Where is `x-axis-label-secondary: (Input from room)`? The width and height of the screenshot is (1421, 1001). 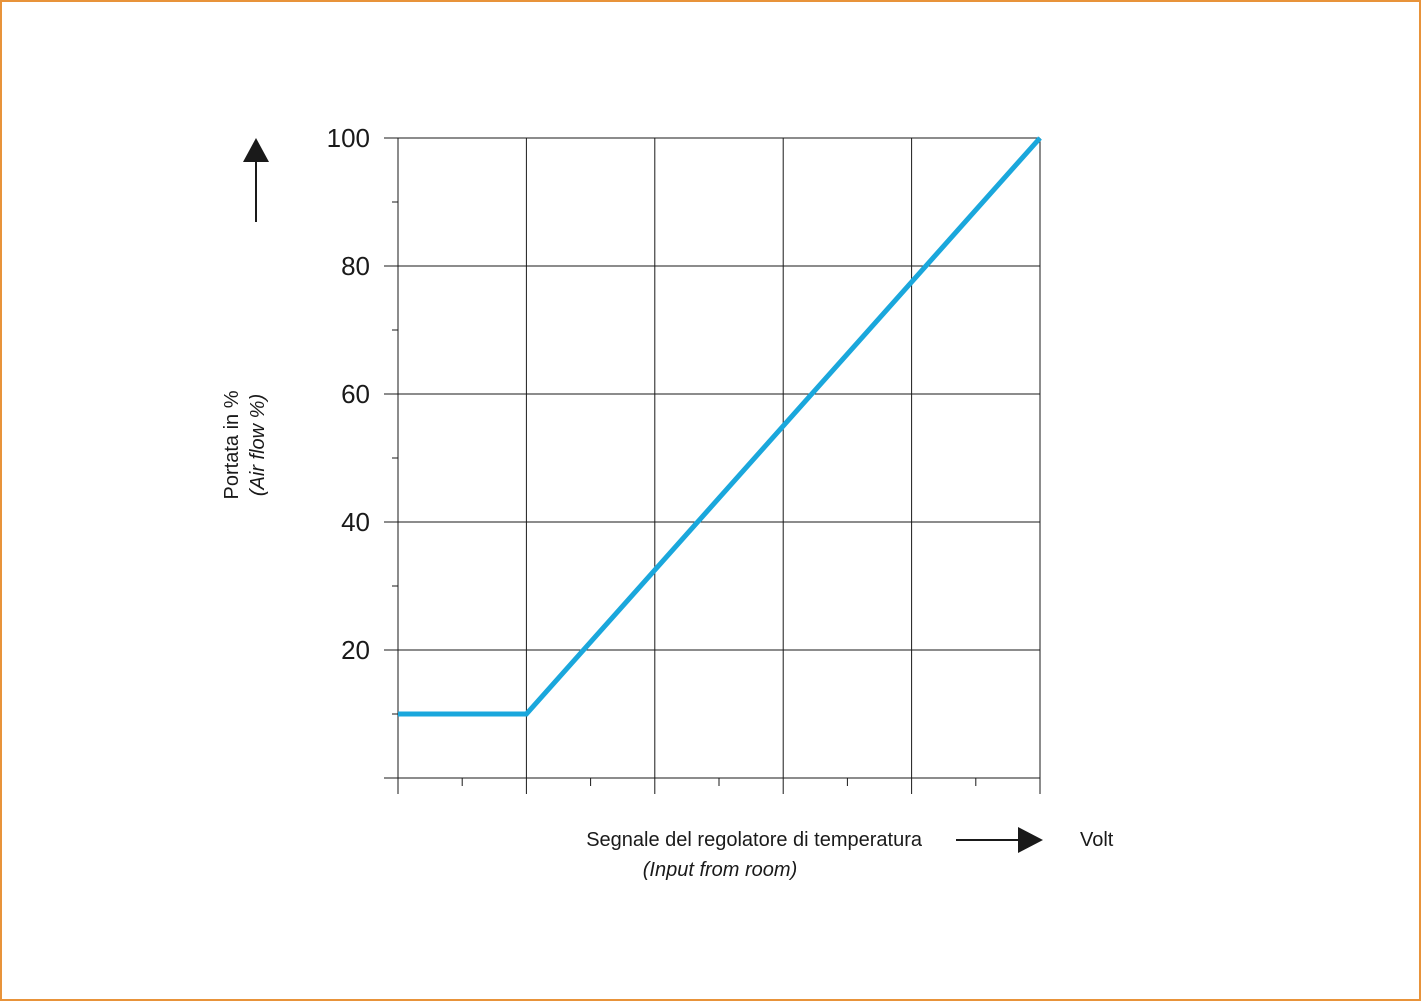 x-axis-label-secondary: (Input from room) is located at coordinates (720, 870).